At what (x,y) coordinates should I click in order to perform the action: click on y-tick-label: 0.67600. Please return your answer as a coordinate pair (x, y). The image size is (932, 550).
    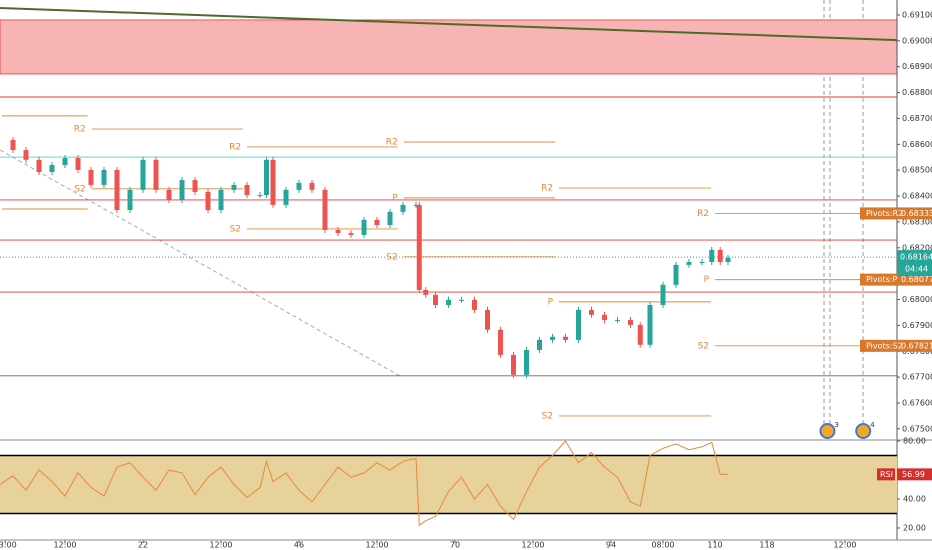
    Looking at the image, I should click on (917, 403).